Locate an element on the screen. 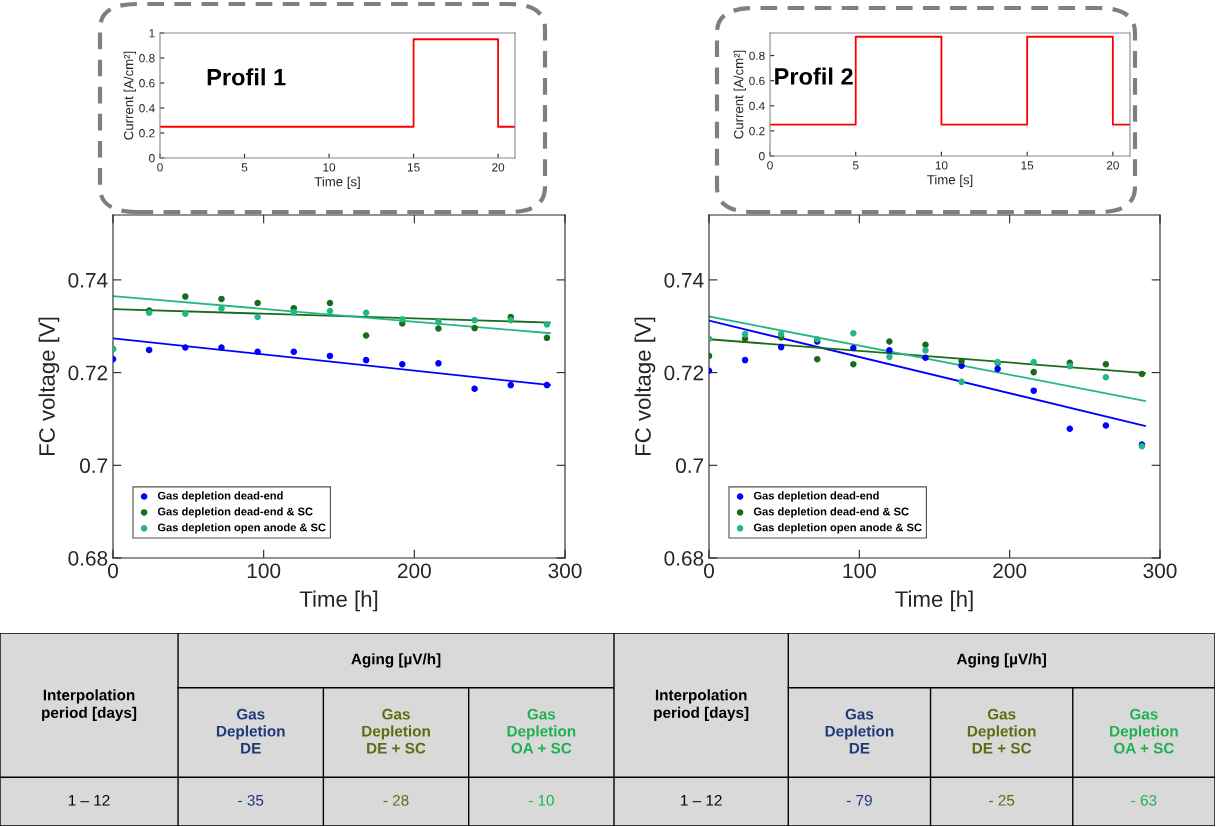  legend-label: Gas depletion dead-end & SC is located at coordinates (831, 512).